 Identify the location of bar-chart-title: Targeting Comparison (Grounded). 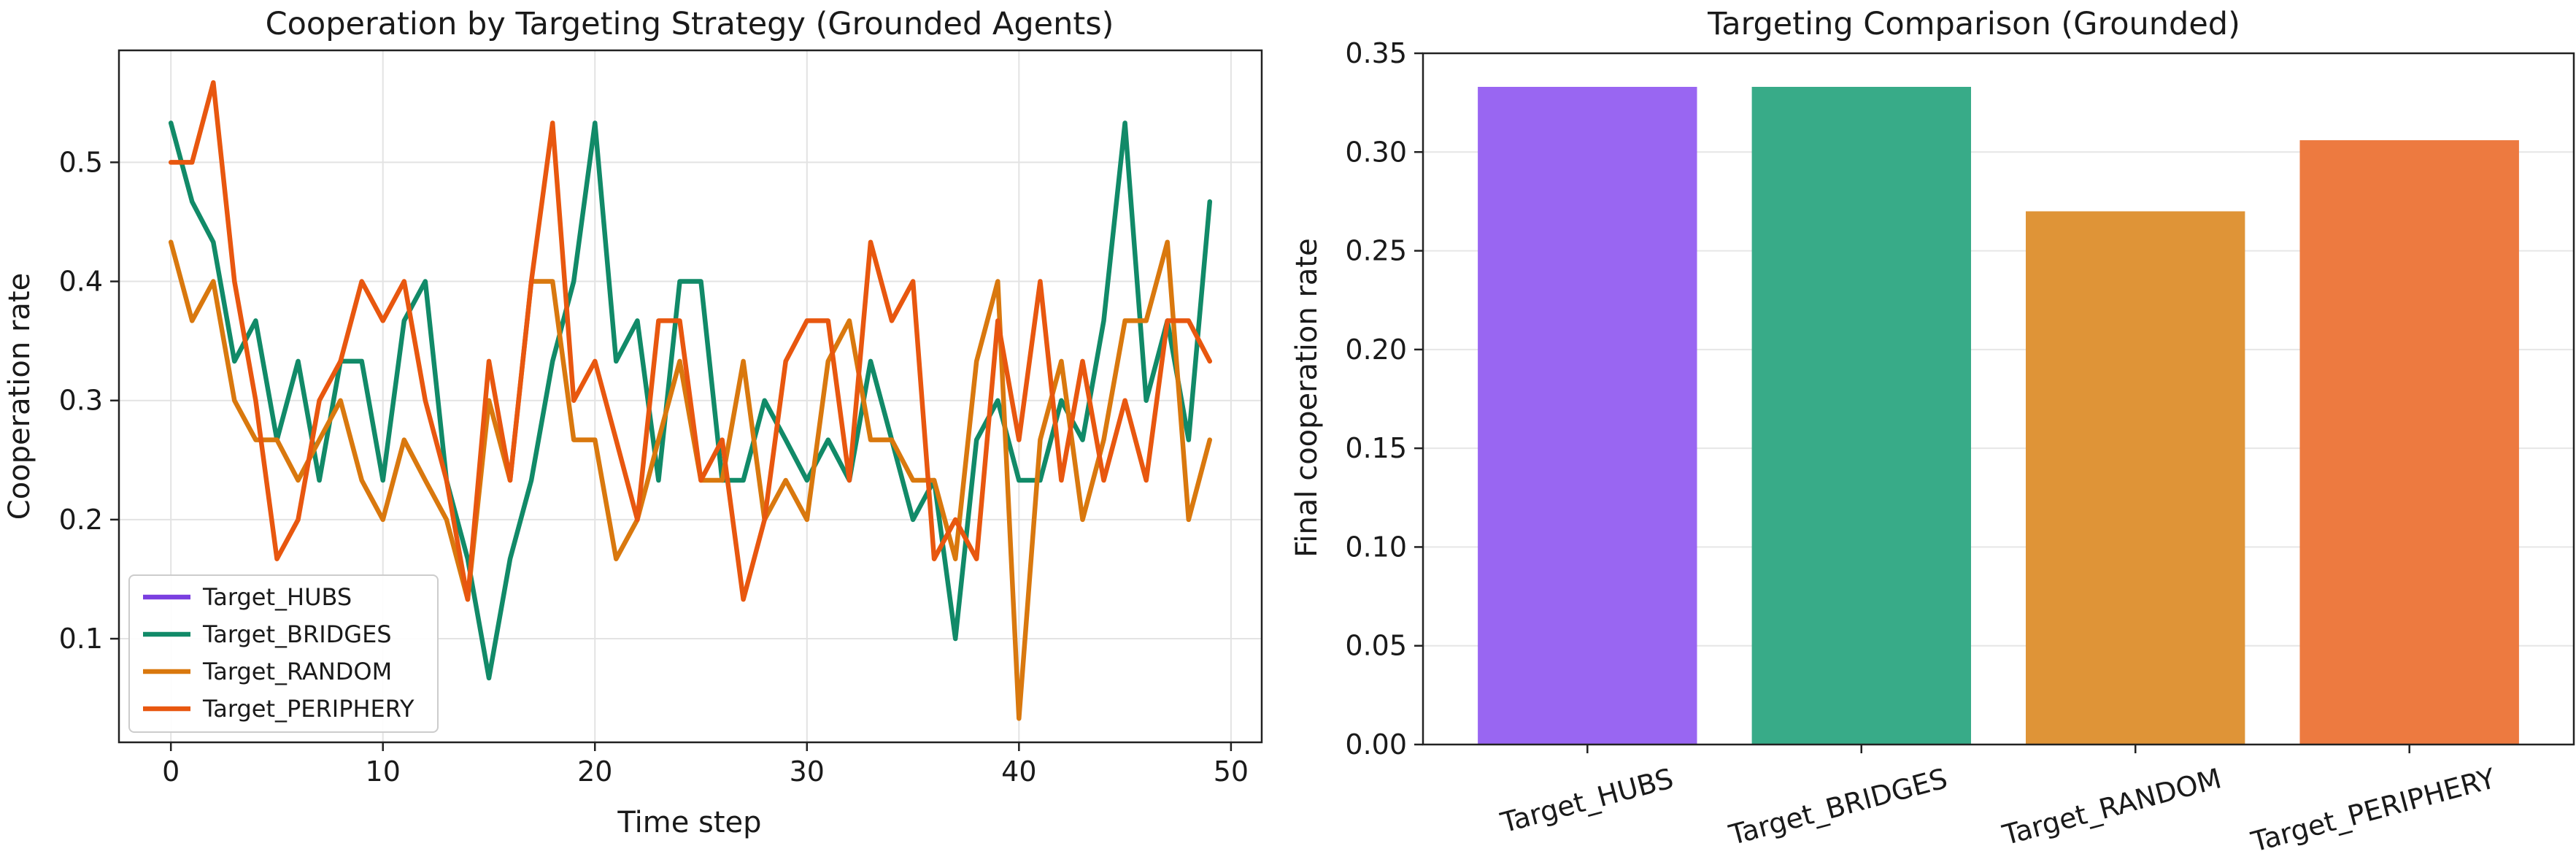
(1973, 24).